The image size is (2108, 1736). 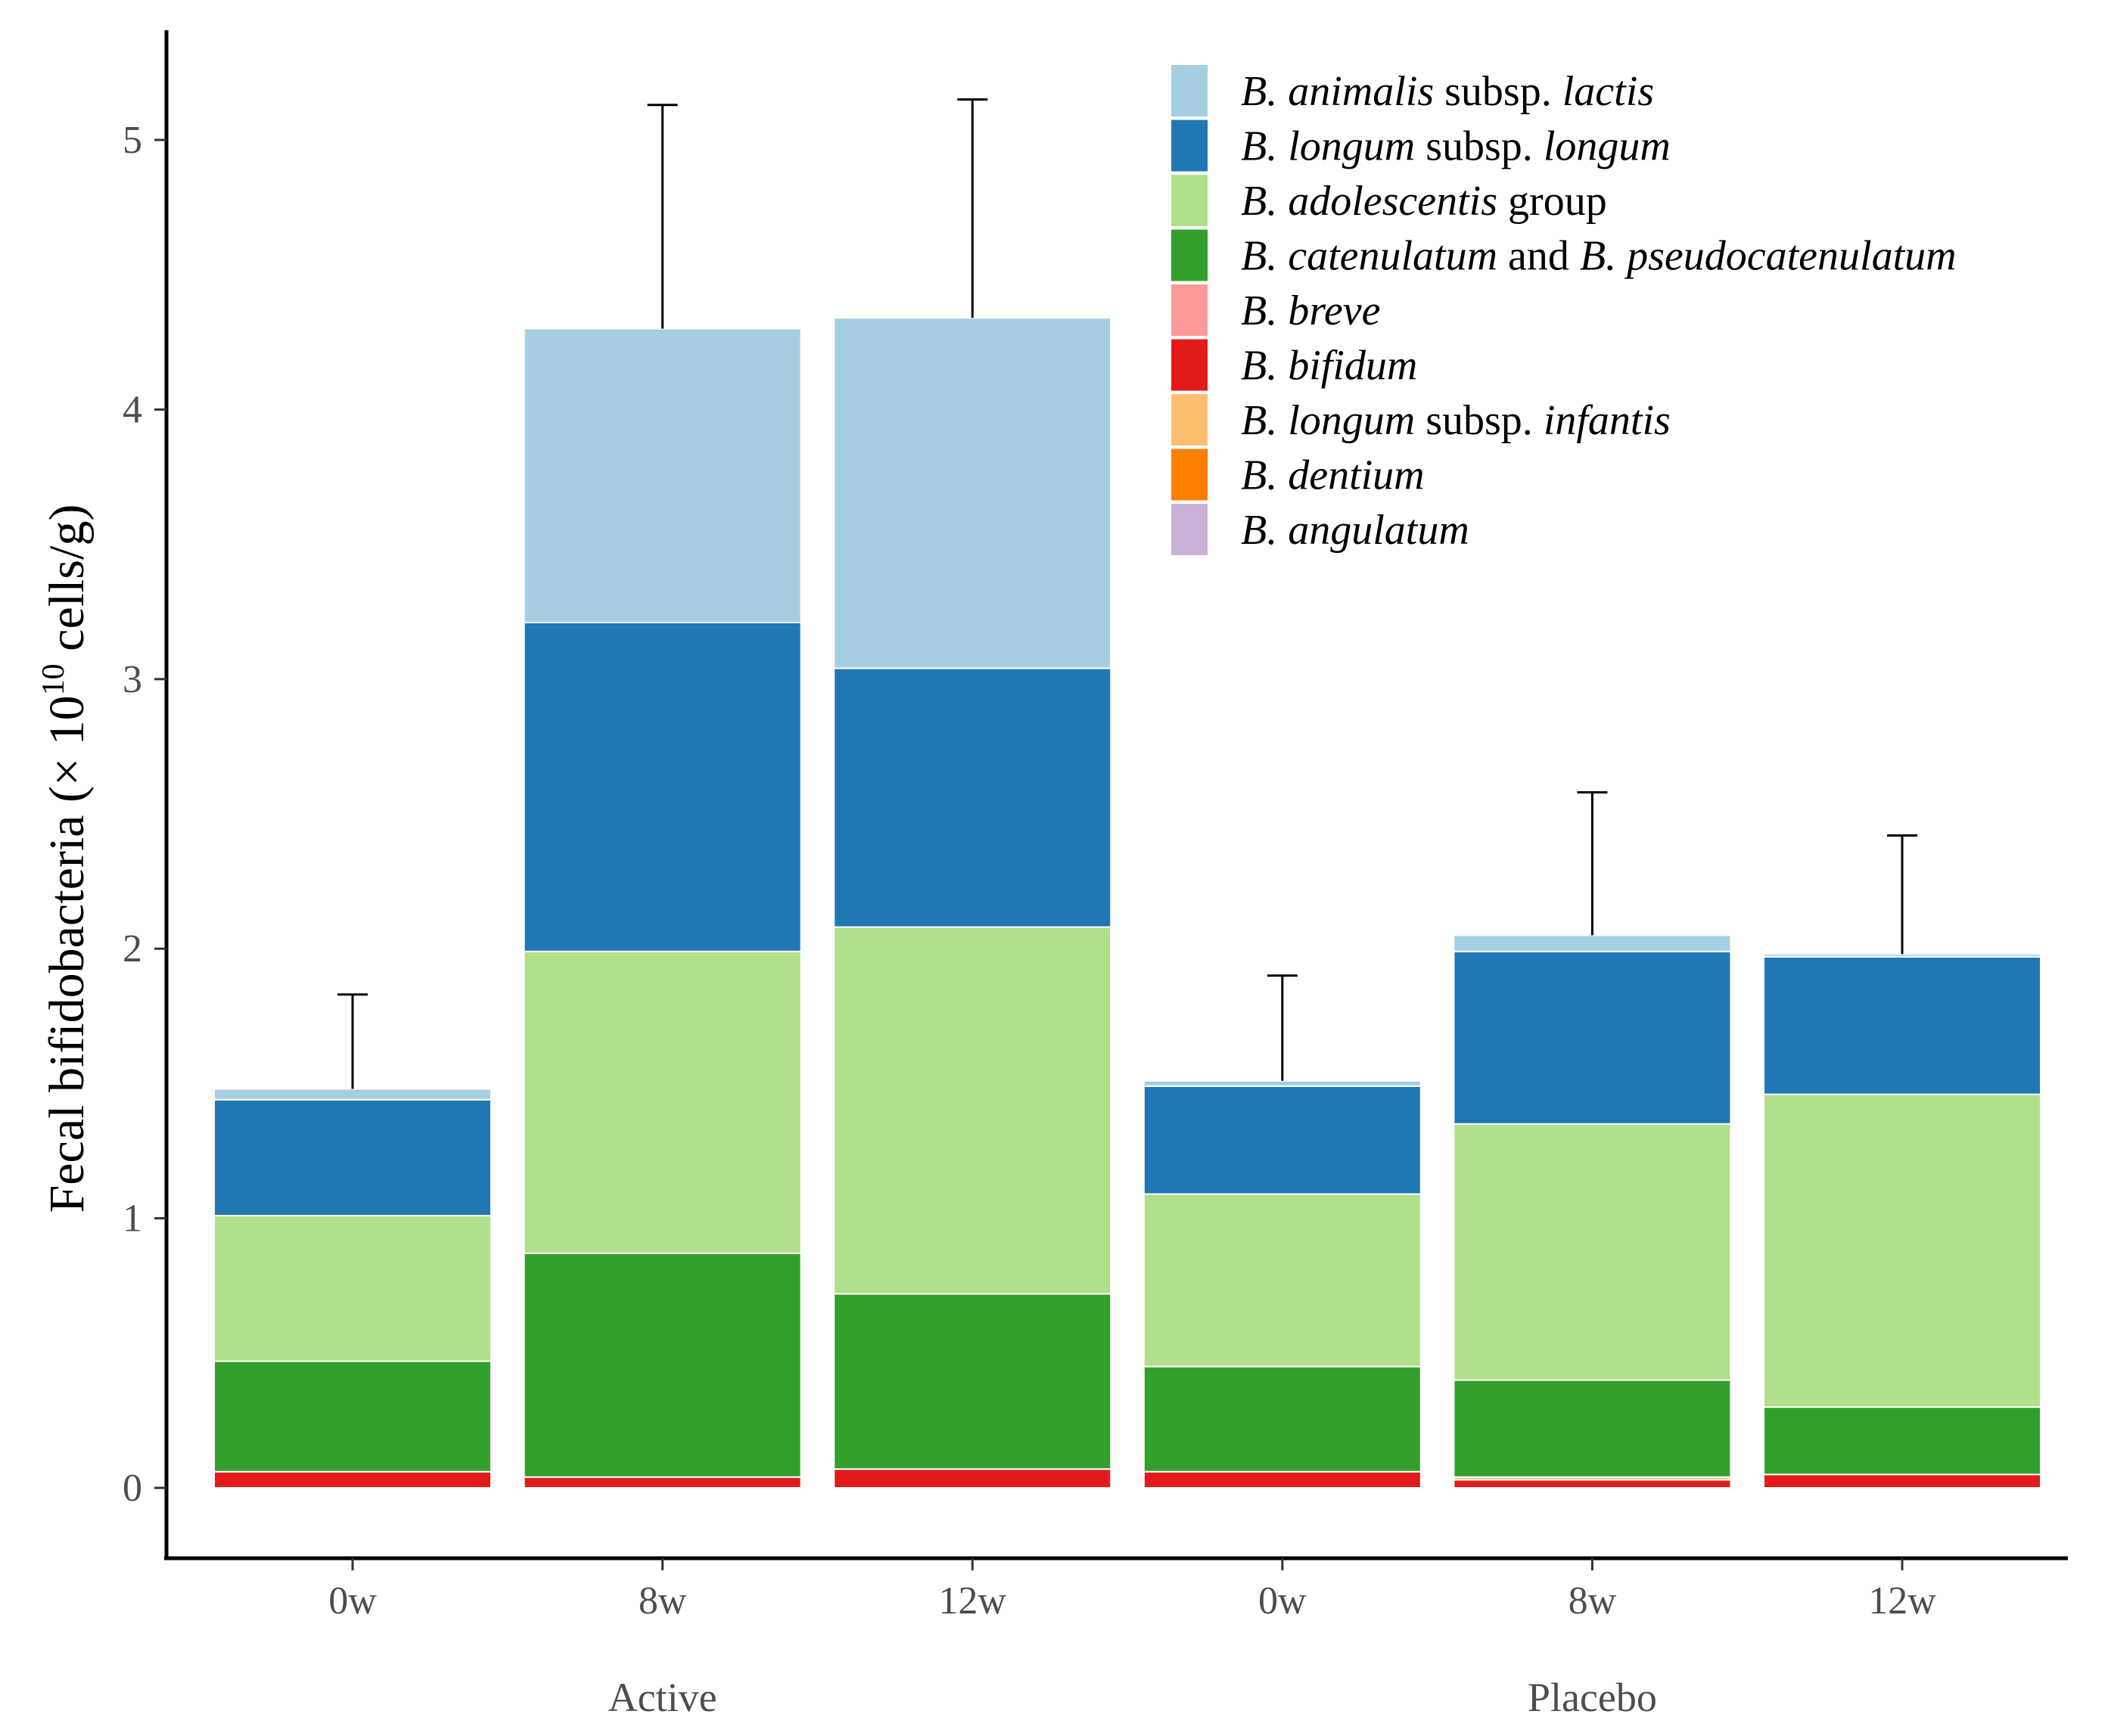 What do you see at coordinates (132, 948) in the screenshot?
I see `y-tick-label-2: 2` at bounding box center [132, 948].